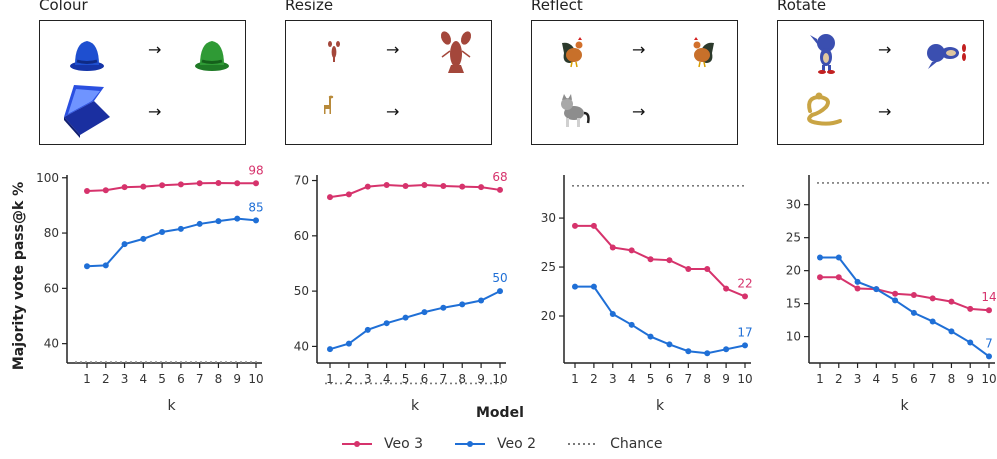 The height and width of the screenshot is (459, 997). Describe the element at coordinates (334, 51) in the screenshot. I see `small-lobster-image` at that location.